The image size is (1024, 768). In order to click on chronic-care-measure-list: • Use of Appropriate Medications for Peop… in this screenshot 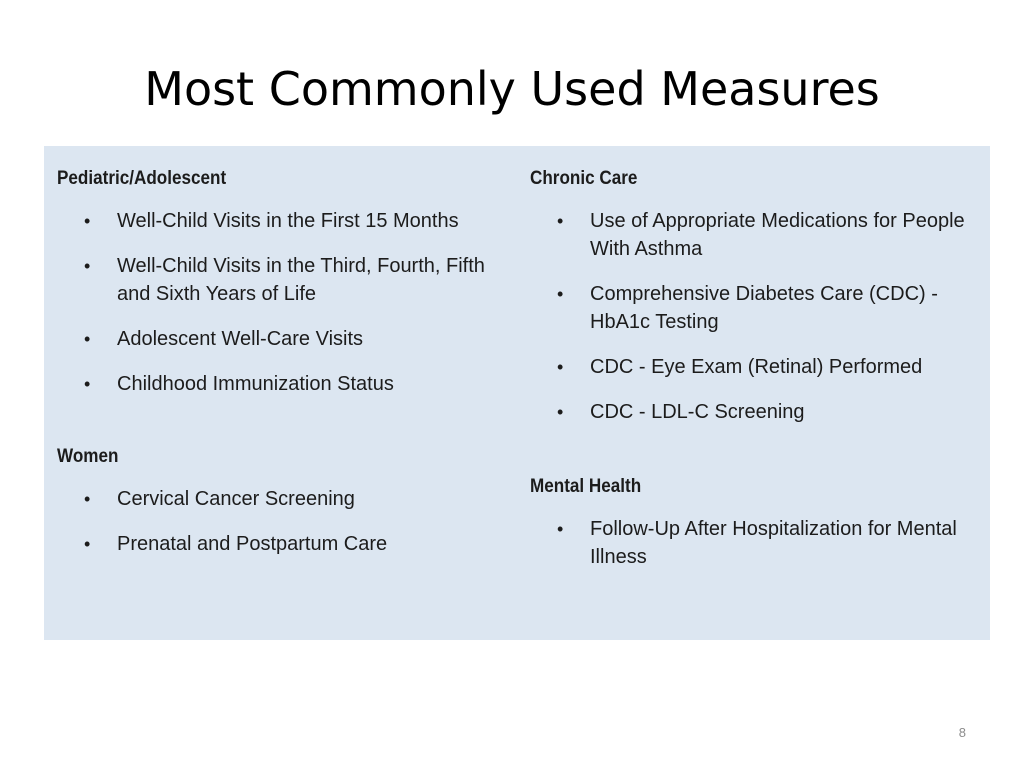, I will do `click(755, 316)`.